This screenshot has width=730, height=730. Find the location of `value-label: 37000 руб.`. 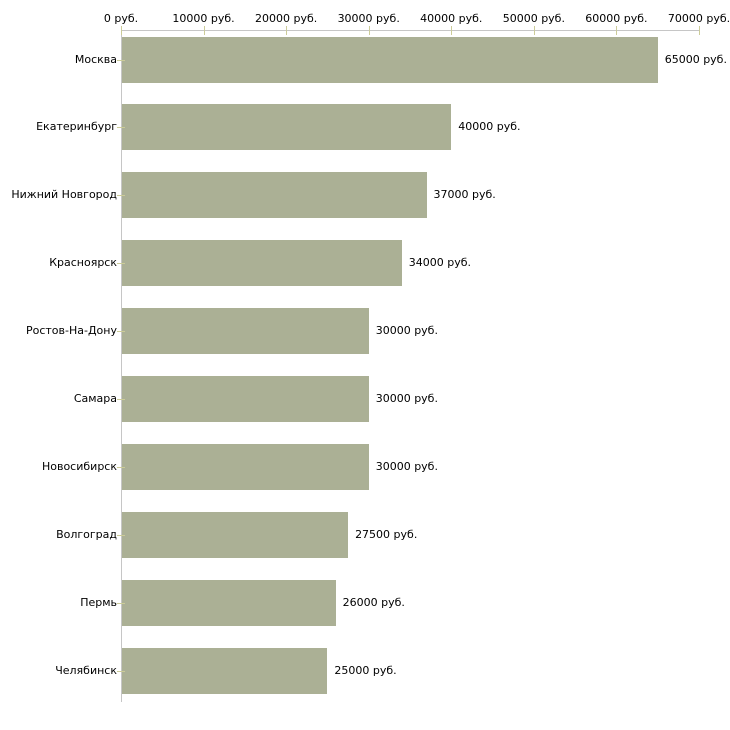

value-label: 37000 руб. is located at coordinates (464, 195).